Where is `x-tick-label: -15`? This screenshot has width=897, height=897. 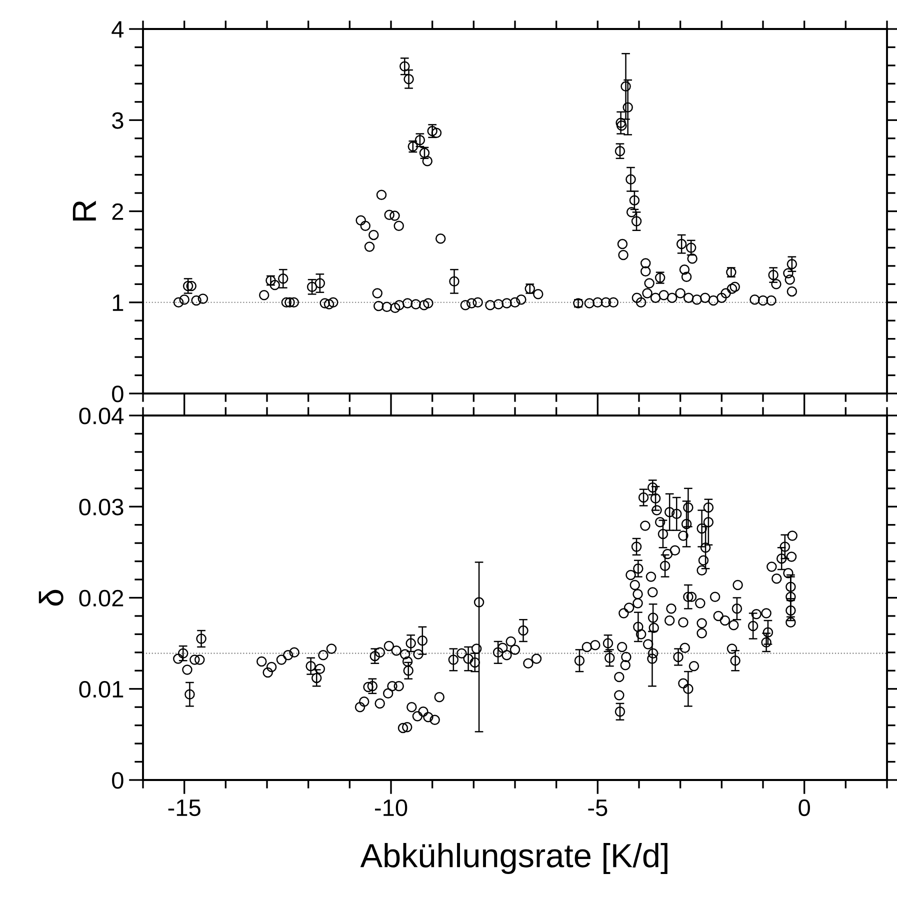
x-tick-label: -15 is located at coordinates (184, 808).